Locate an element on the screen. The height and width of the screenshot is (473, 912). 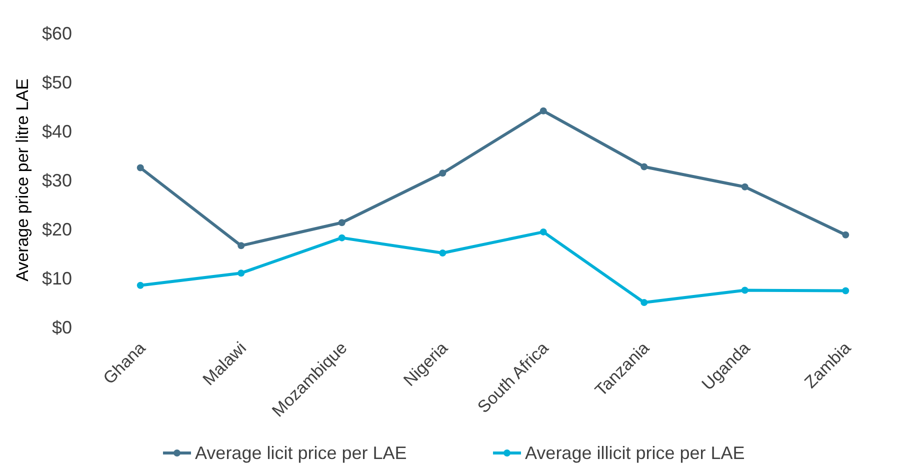
legend-label: Average licit price per LAE is located at coordinates (301, 453).